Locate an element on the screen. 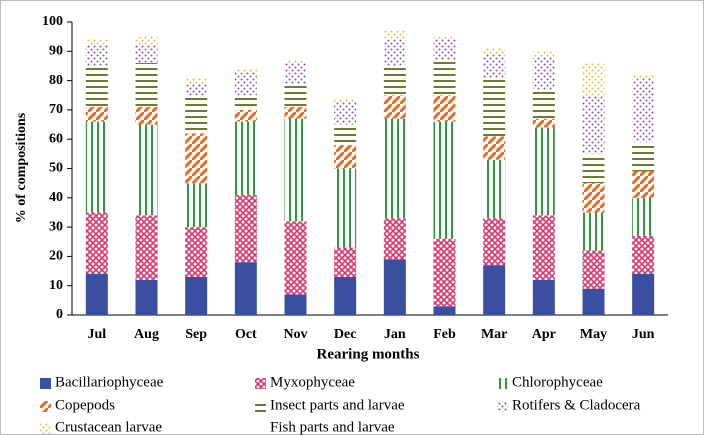 Image resolution: width=704 pixels, height=435 pixels. x-tick-label: Nov is located at coordinates (295, 334).